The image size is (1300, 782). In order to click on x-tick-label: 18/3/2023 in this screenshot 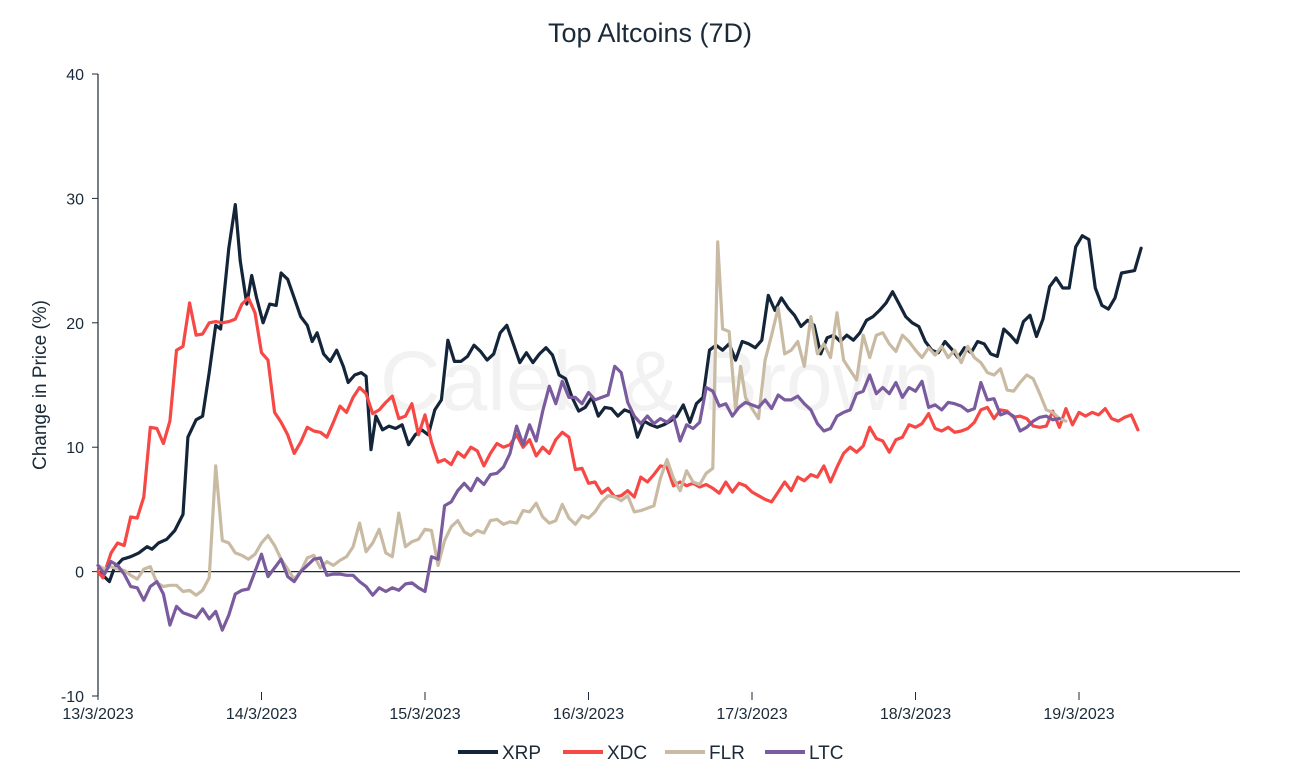, I will do `click(915, 714)`.